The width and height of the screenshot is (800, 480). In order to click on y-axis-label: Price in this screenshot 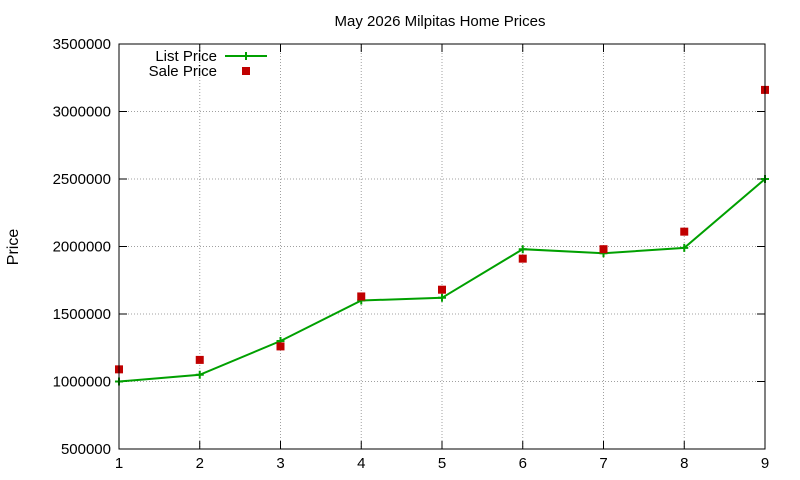, I will do `click(13, 247)`.